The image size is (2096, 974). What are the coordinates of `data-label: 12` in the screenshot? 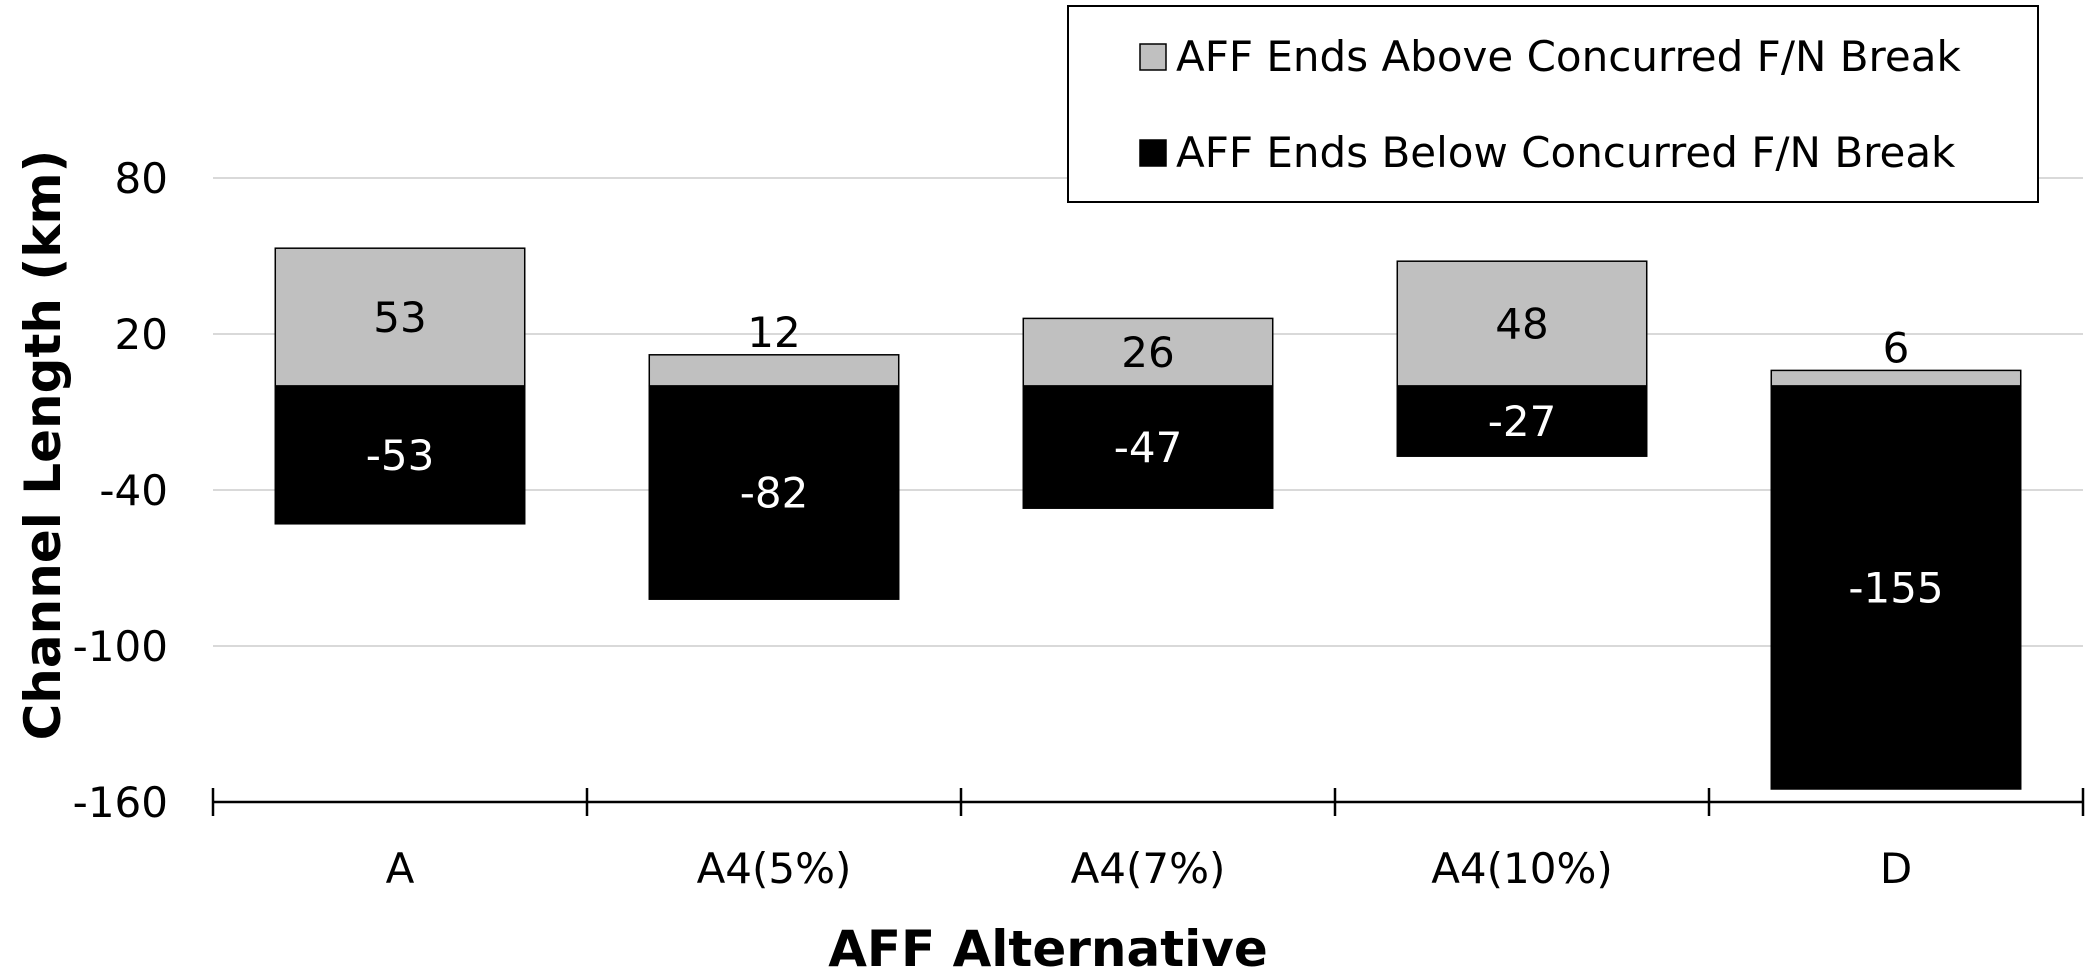 It's located at (773, 332).